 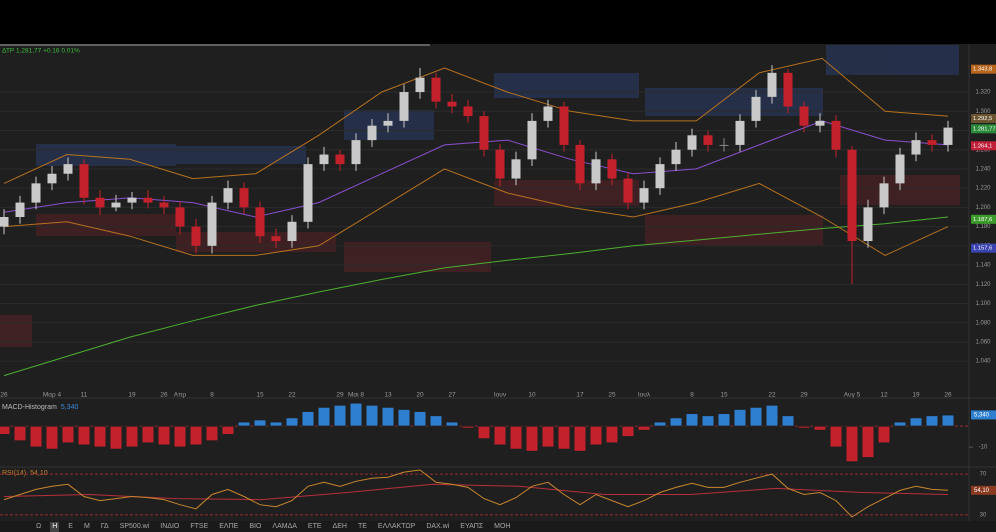 I want to click on price-tag-label: 1.292,5, so click(x=982, y=119).